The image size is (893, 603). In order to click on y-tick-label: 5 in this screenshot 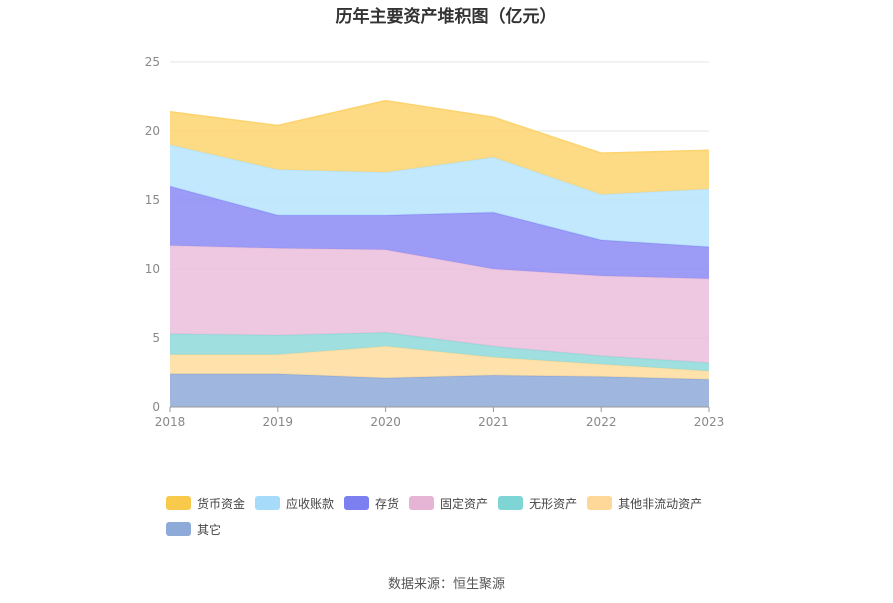, I will do `click(156, 338)`.